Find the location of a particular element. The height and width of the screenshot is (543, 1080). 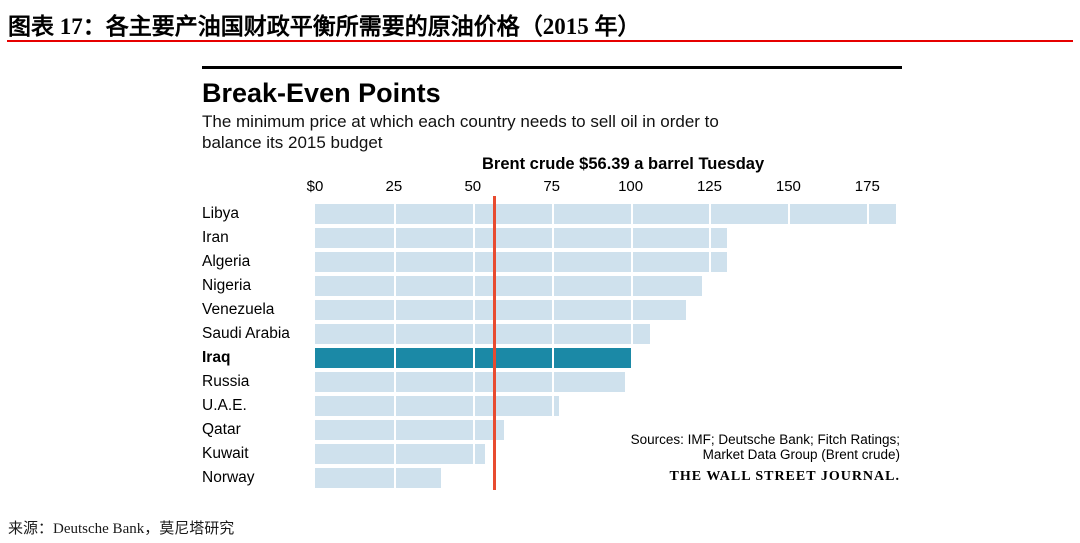

bar-iran is located at coordinates (521, 238).